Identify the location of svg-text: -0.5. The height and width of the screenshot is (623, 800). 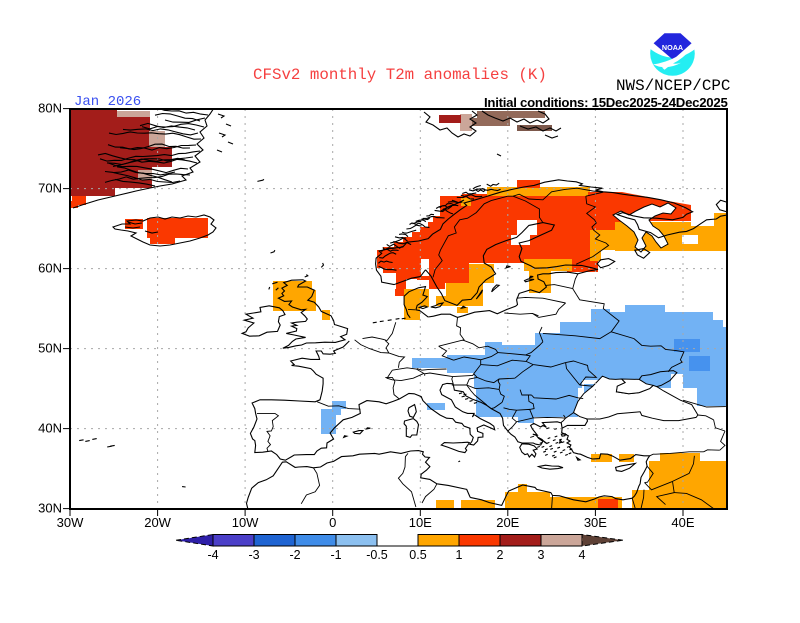
(377, 555).